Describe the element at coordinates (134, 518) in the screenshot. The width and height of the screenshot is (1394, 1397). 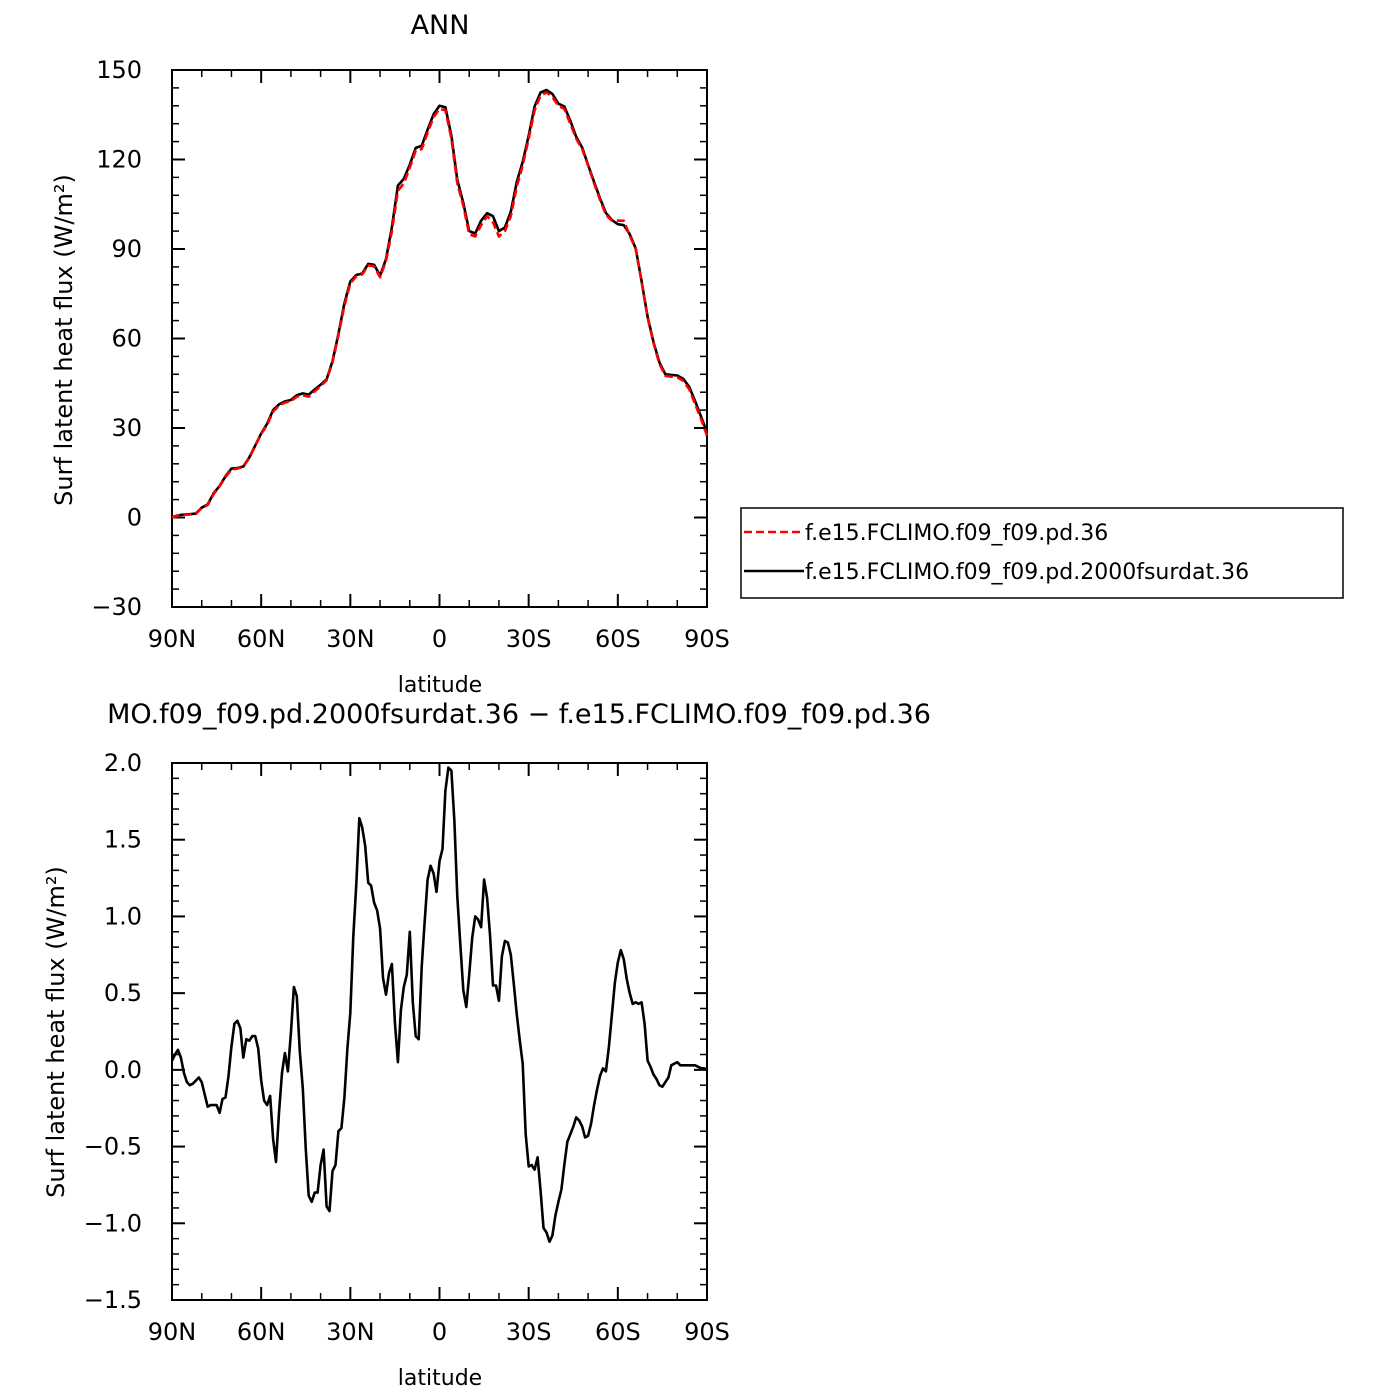
I see `y-tick-label: 0` at that location.